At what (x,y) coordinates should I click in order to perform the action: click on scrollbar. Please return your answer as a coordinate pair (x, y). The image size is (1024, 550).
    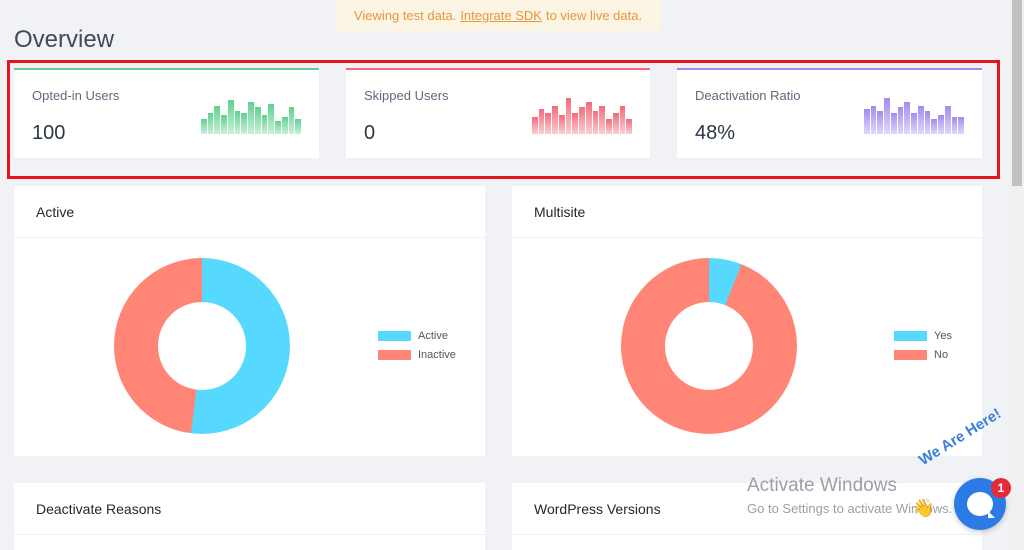
    Looking at the image, I should click on (1017, 275).